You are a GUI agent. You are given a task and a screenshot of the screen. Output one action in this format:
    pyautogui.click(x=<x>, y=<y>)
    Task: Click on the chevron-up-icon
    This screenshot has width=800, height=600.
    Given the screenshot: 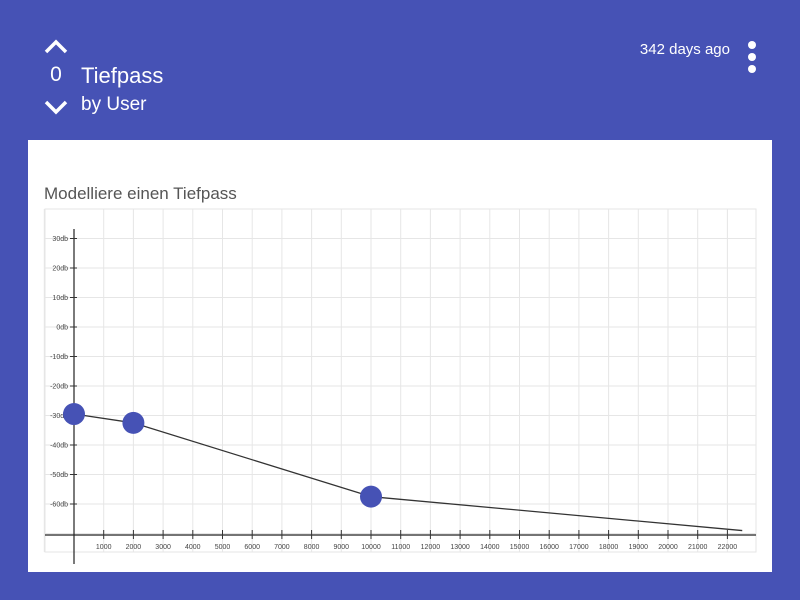 What is the action you would take?
    pyautogui.click(x=56, y=46)
    